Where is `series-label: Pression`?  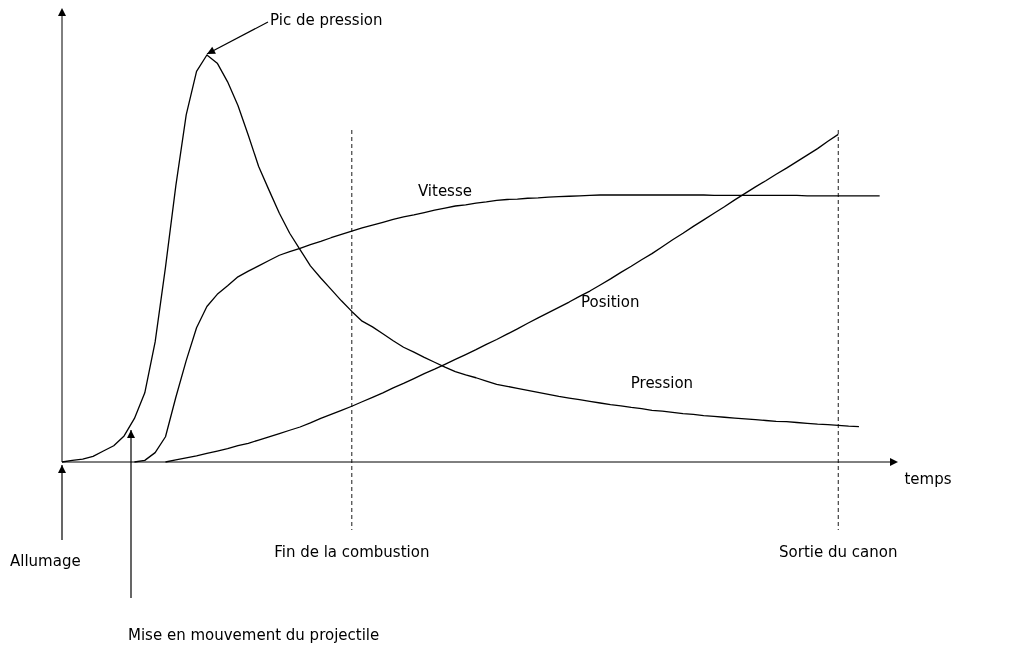
series-label: Pression is located at coordinates (662, 383).